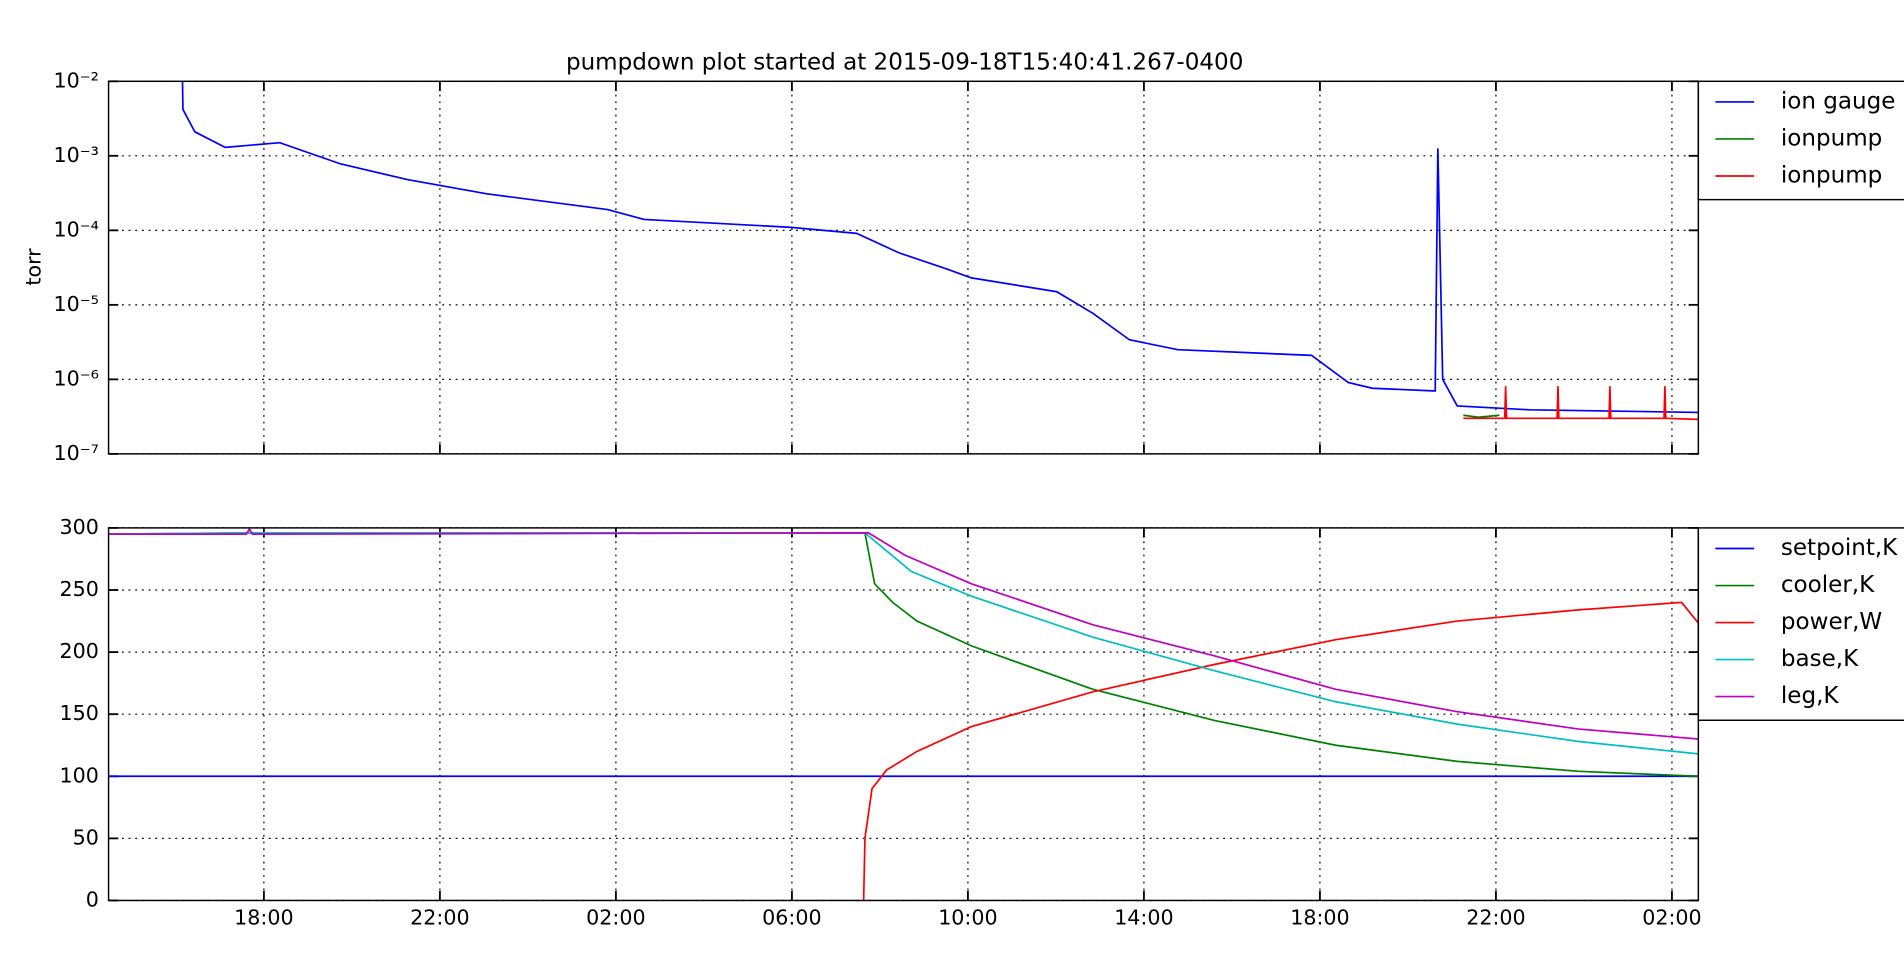 This screenshot has width=1904, height=966. Describe the element at coordinates (75, 304) in the screenshot. I see `y-tick-label: 10⁻⁵` at that location.